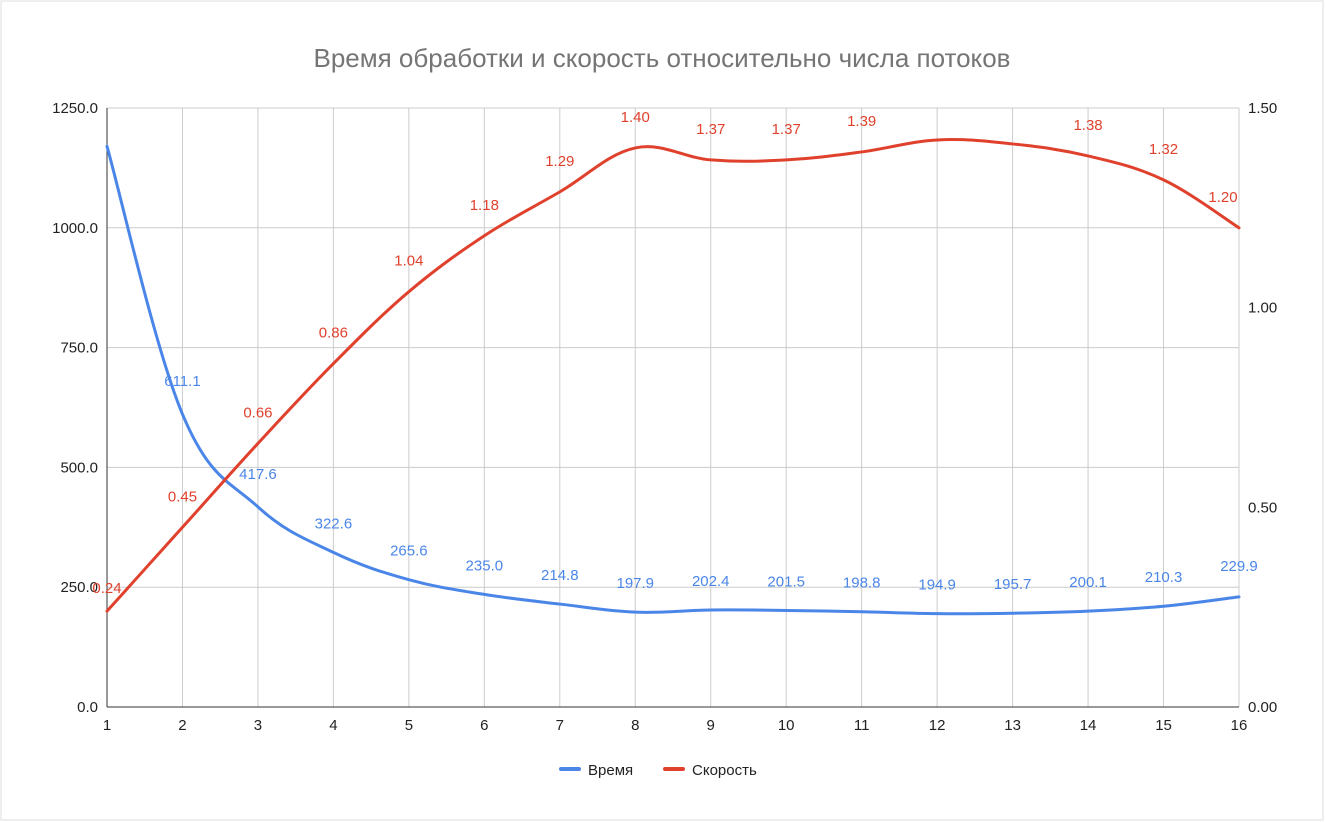  I want to click on x-tick-label: 6, so click(484, 725).